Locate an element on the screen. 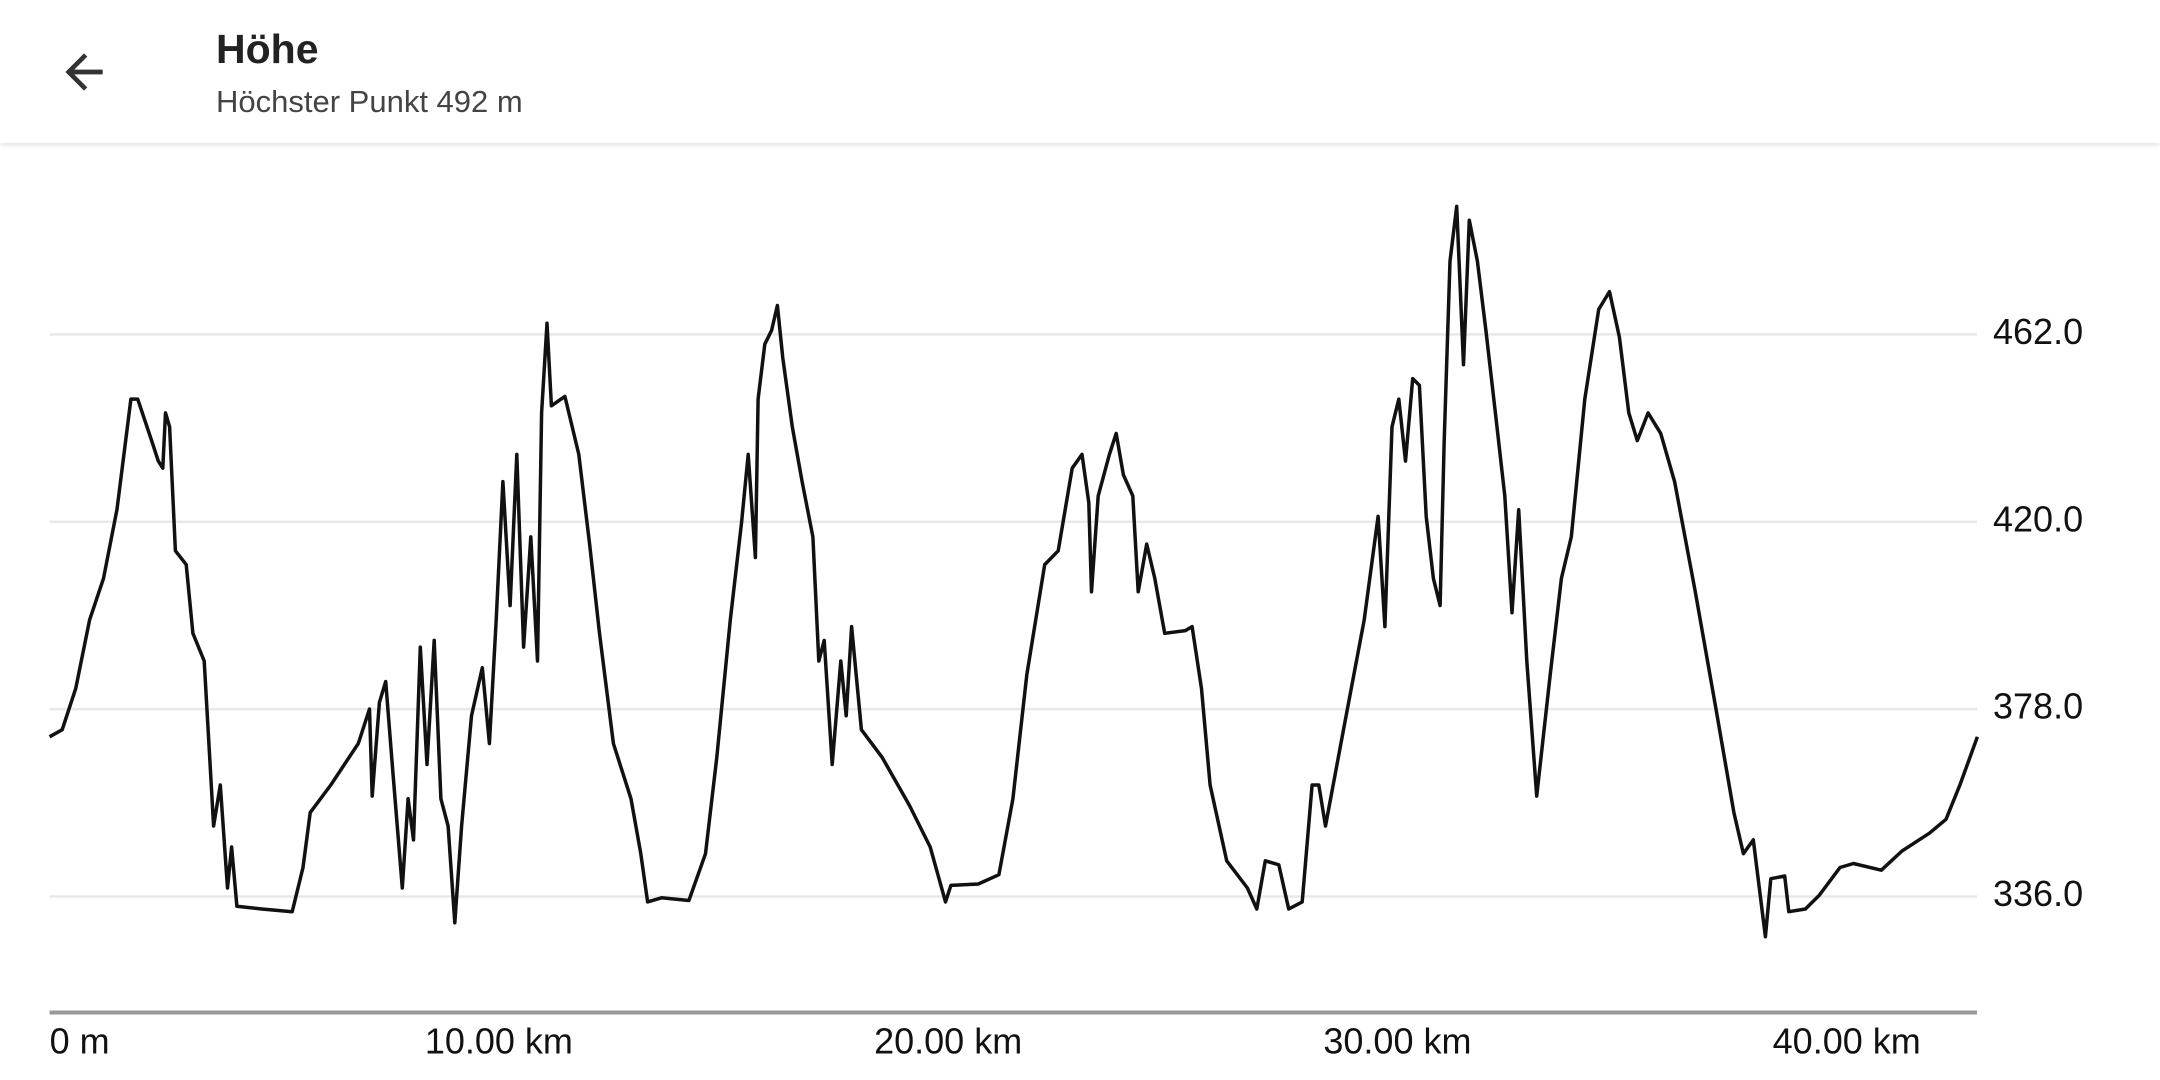  app-bar: Höhe Höchster Punkt 492 m is located at coordinates (1080, 71).